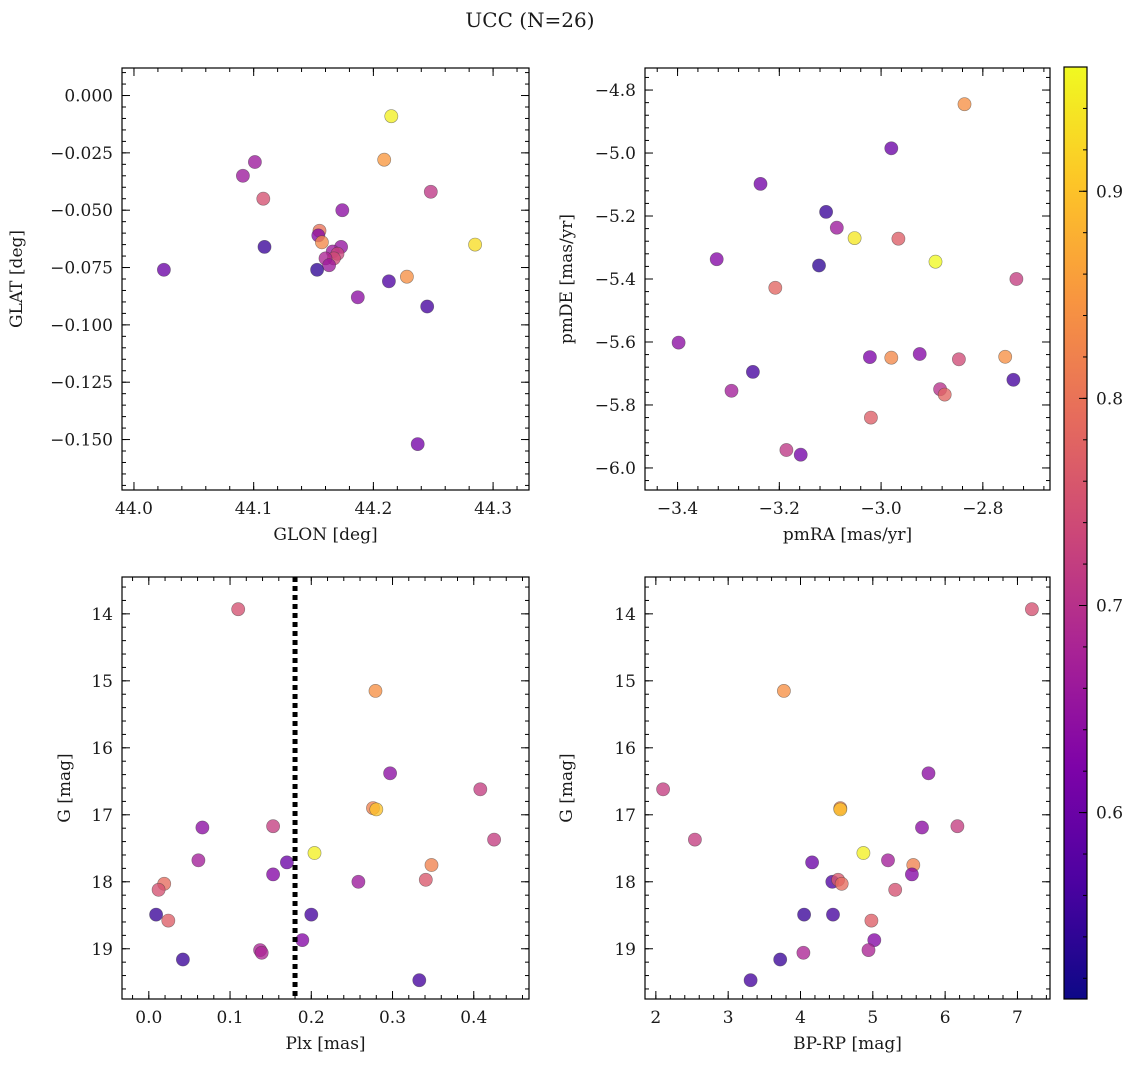 Image resolution: width=1136 pixels, height=1067 pixels. I want to click on x-tick-label: 2, so click(655, 1018).